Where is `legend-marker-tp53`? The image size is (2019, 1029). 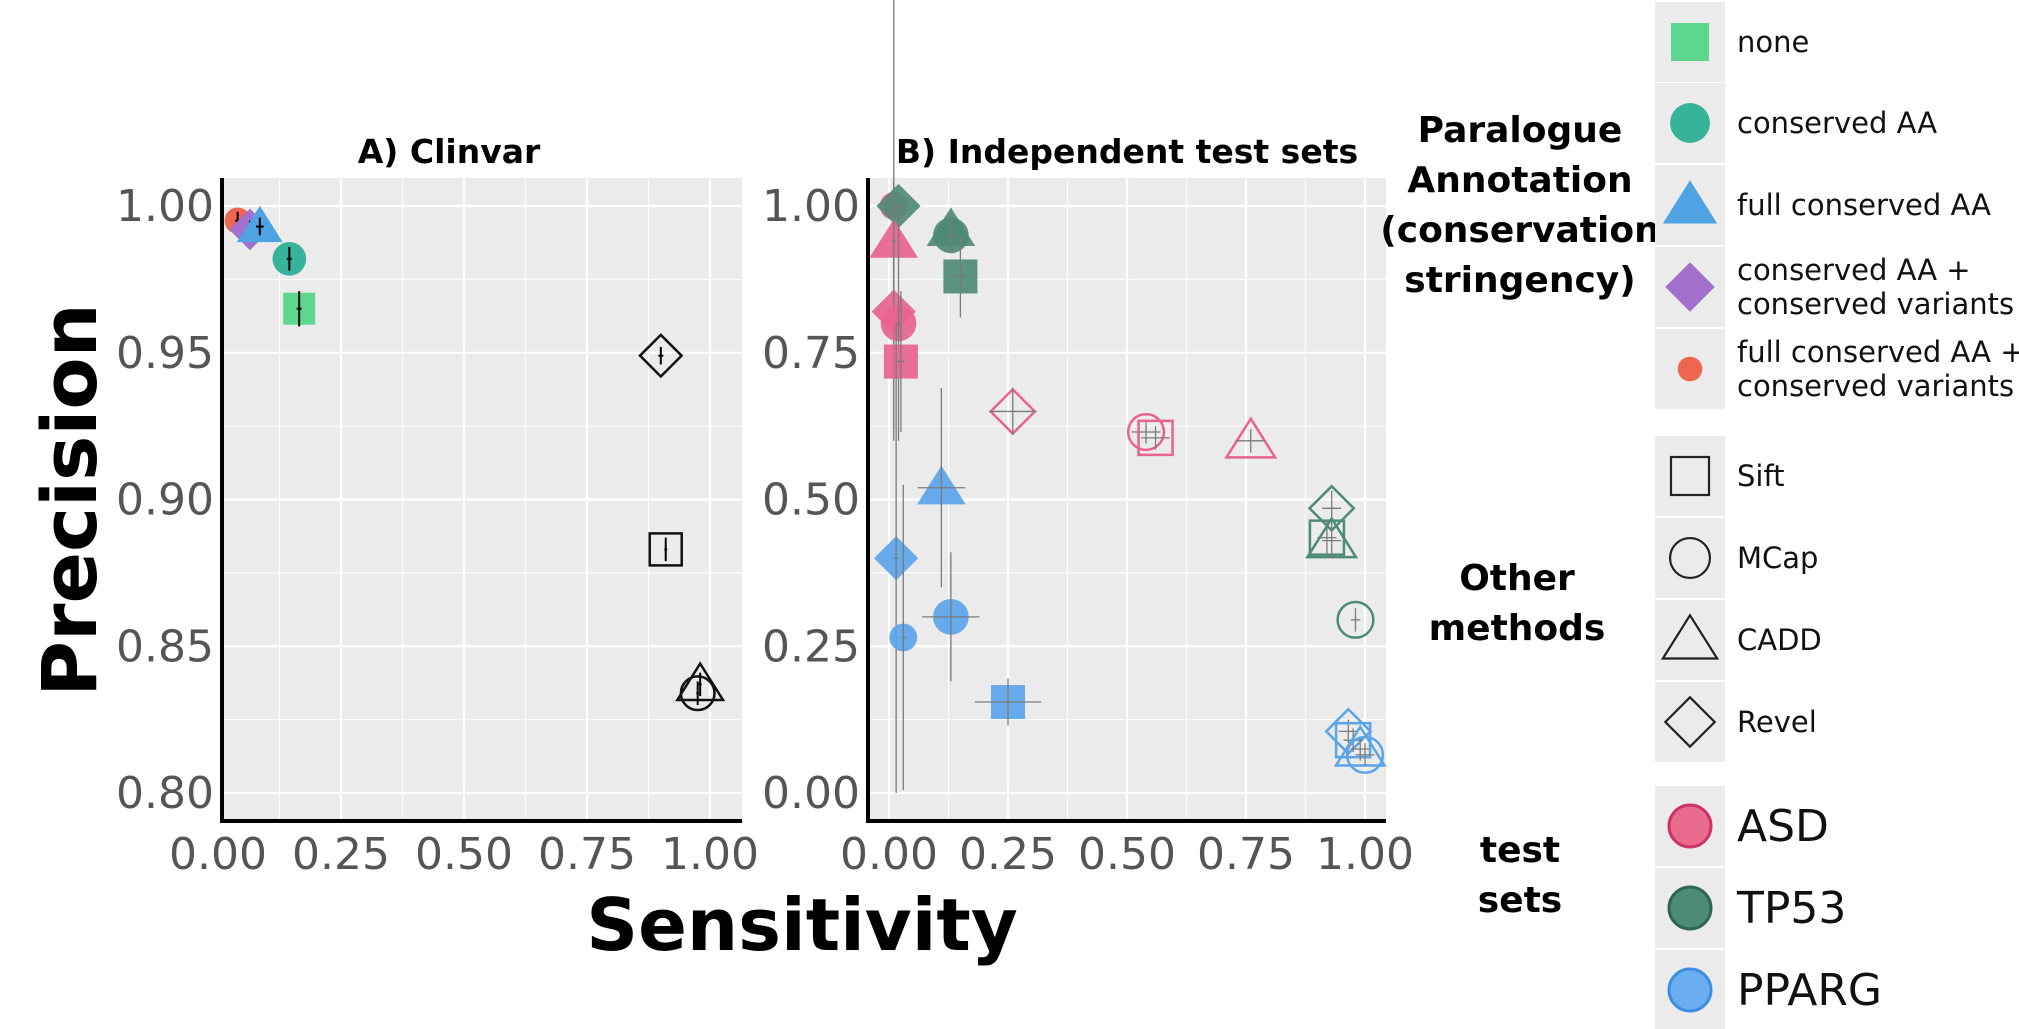 legend-marker-tp53 is located at coordinates (1690, 908).